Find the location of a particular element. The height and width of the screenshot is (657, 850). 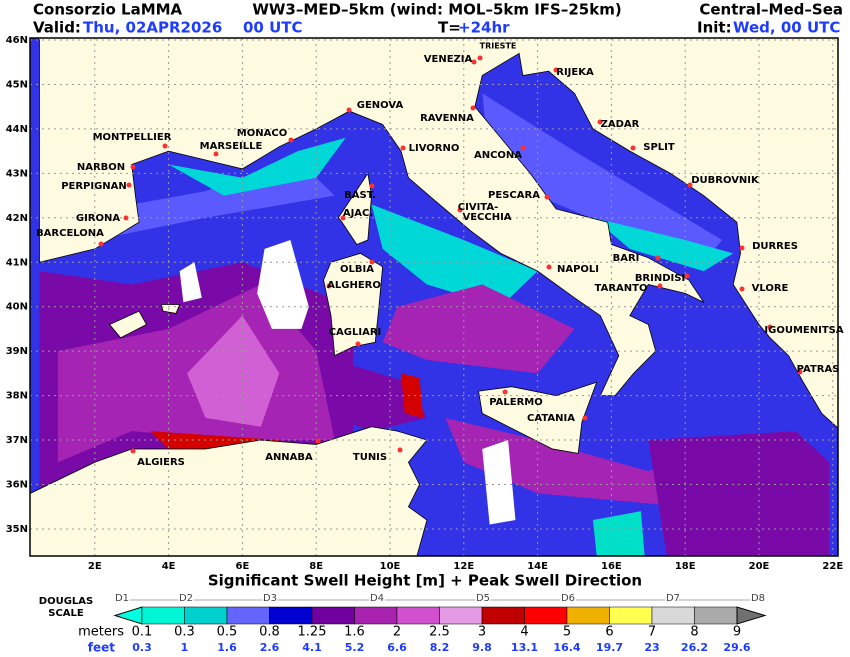

lon-label: 12E is located at coordinates (463, 566).